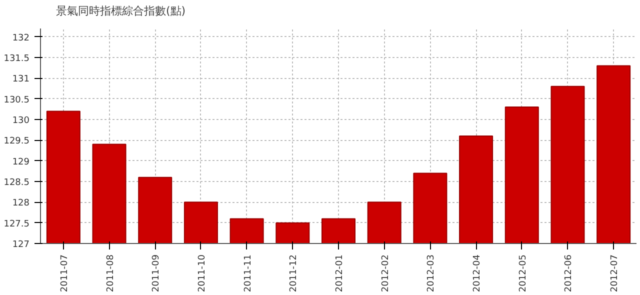 Image resolution: width=640 pixels, height=295 pixels. I want to click on x-tick-label: 2012-05, so click(523, 273).